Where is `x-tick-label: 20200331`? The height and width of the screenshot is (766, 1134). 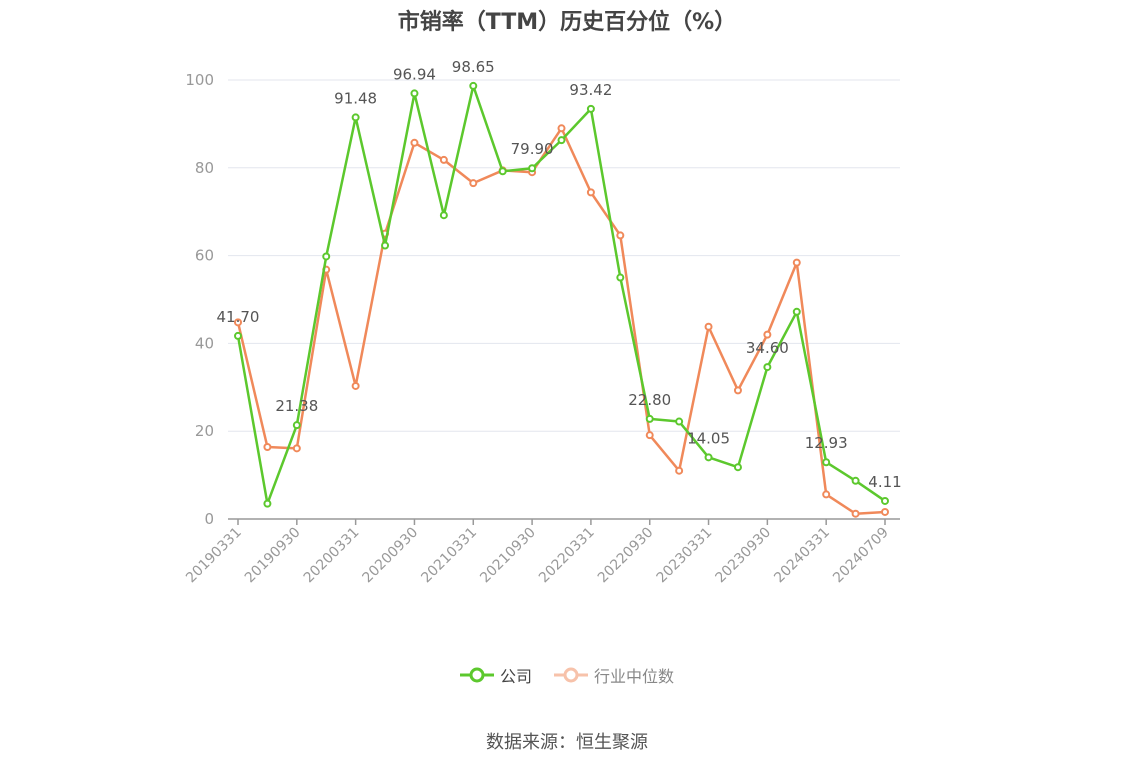
x-tick-label: 20200331 is located at coordinates (332, 556).